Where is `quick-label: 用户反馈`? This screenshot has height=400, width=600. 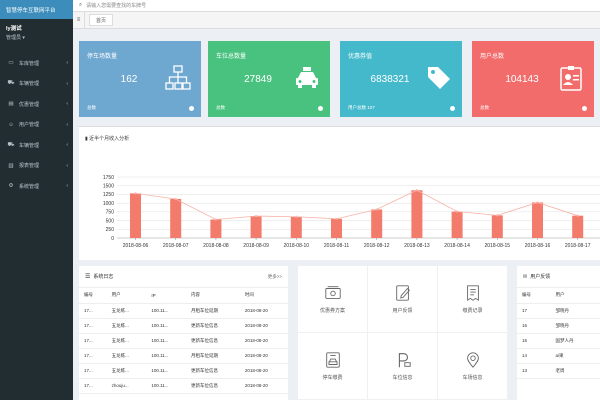 quick-label: 用户反馈 is located at coordinates (402, 311).